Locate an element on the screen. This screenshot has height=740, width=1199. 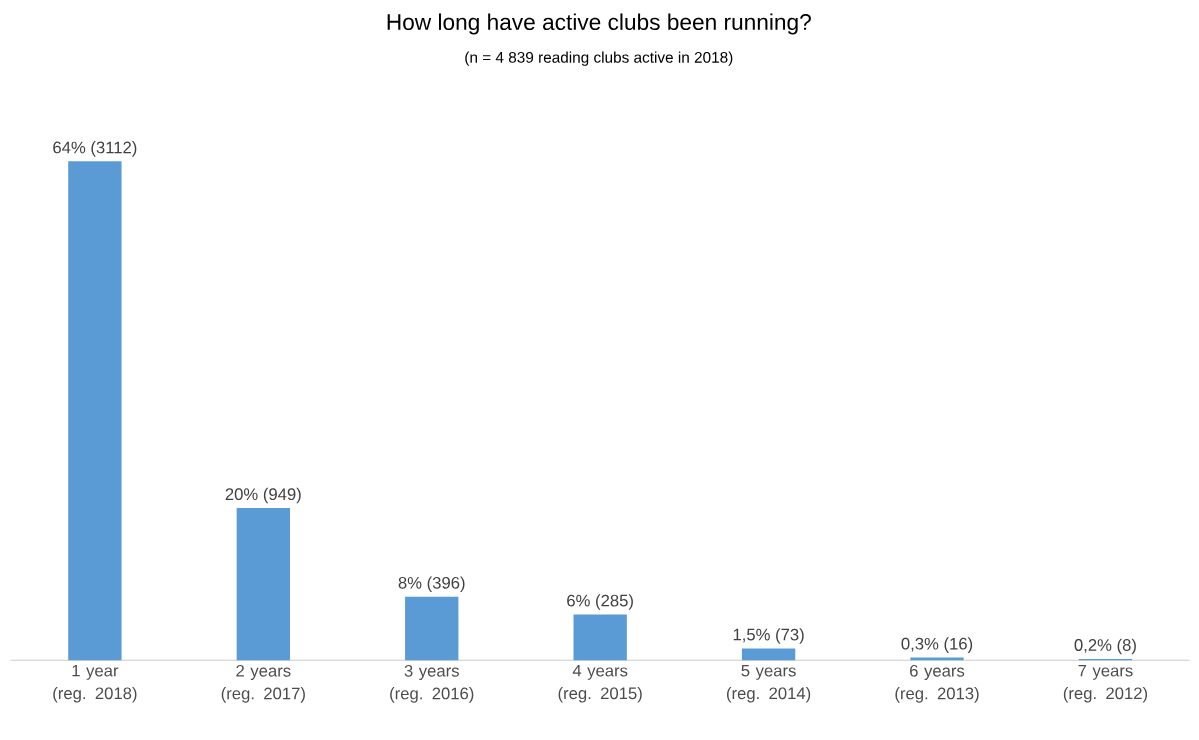
data-label: 8% (396) is located at coordinates (431, 584).